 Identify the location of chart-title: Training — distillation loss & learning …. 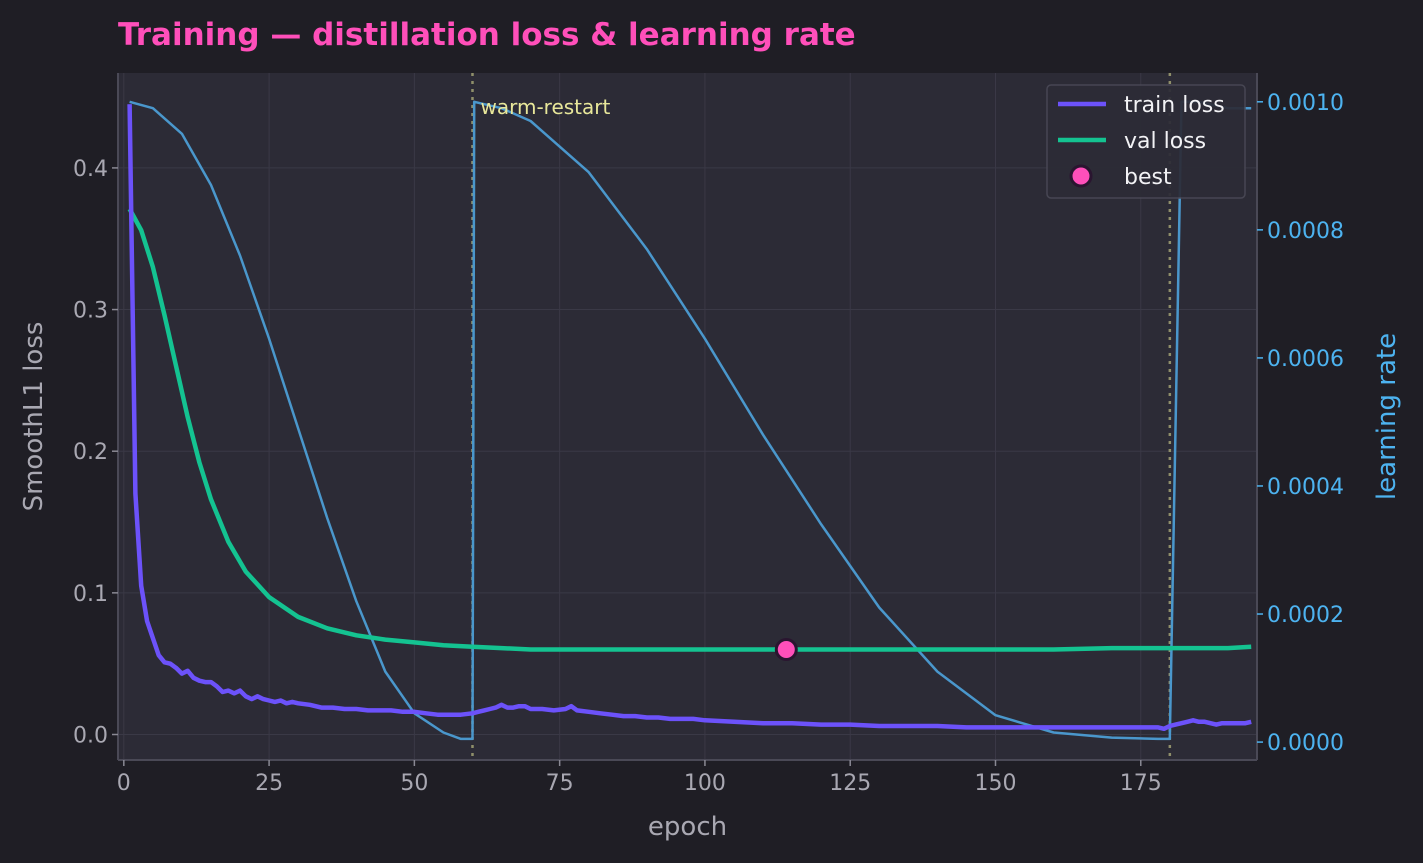
(487, 35).